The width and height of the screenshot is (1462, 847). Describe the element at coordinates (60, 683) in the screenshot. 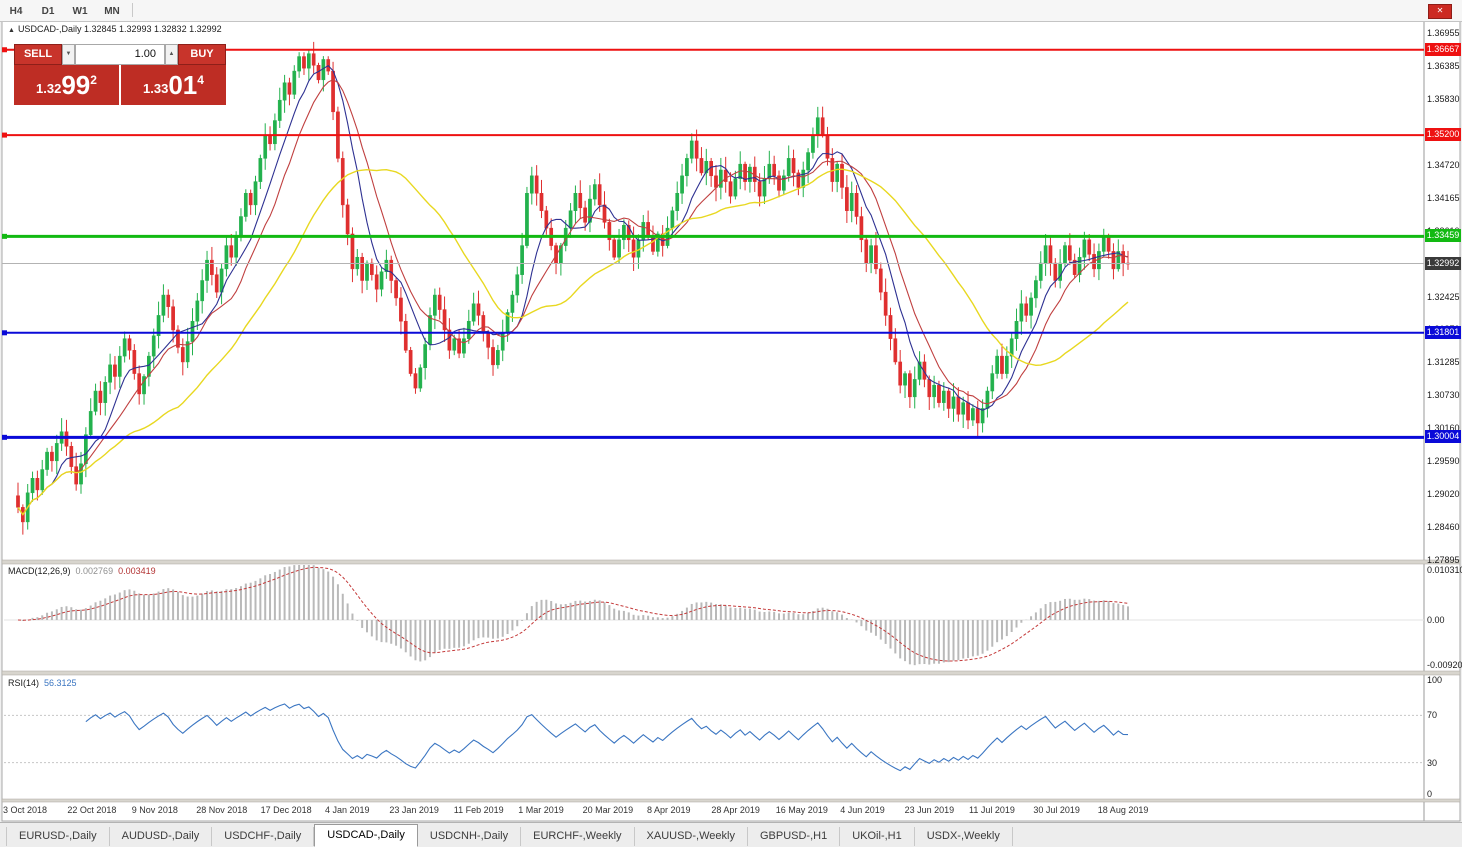

I see `rsi-value: 56.3125` at that location.